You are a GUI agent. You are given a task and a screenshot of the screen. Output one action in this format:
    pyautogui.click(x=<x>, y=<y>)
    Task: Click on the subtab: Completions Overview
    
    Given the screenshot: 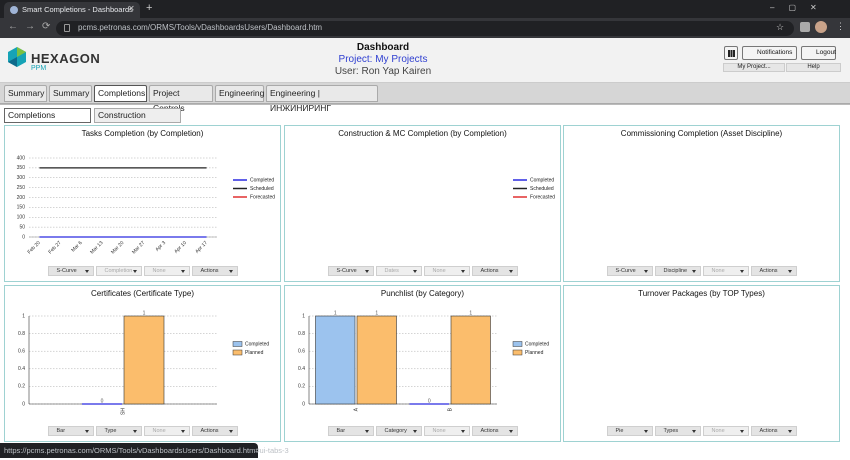 What is the action you would take?
    pyautogui.click(x=47, y=120)
    